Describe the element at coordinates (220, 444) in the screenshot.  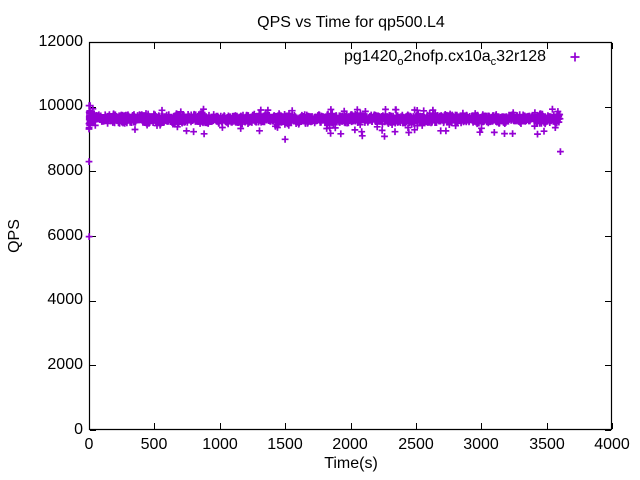
I see `x-tick-label: 1000` at that location.